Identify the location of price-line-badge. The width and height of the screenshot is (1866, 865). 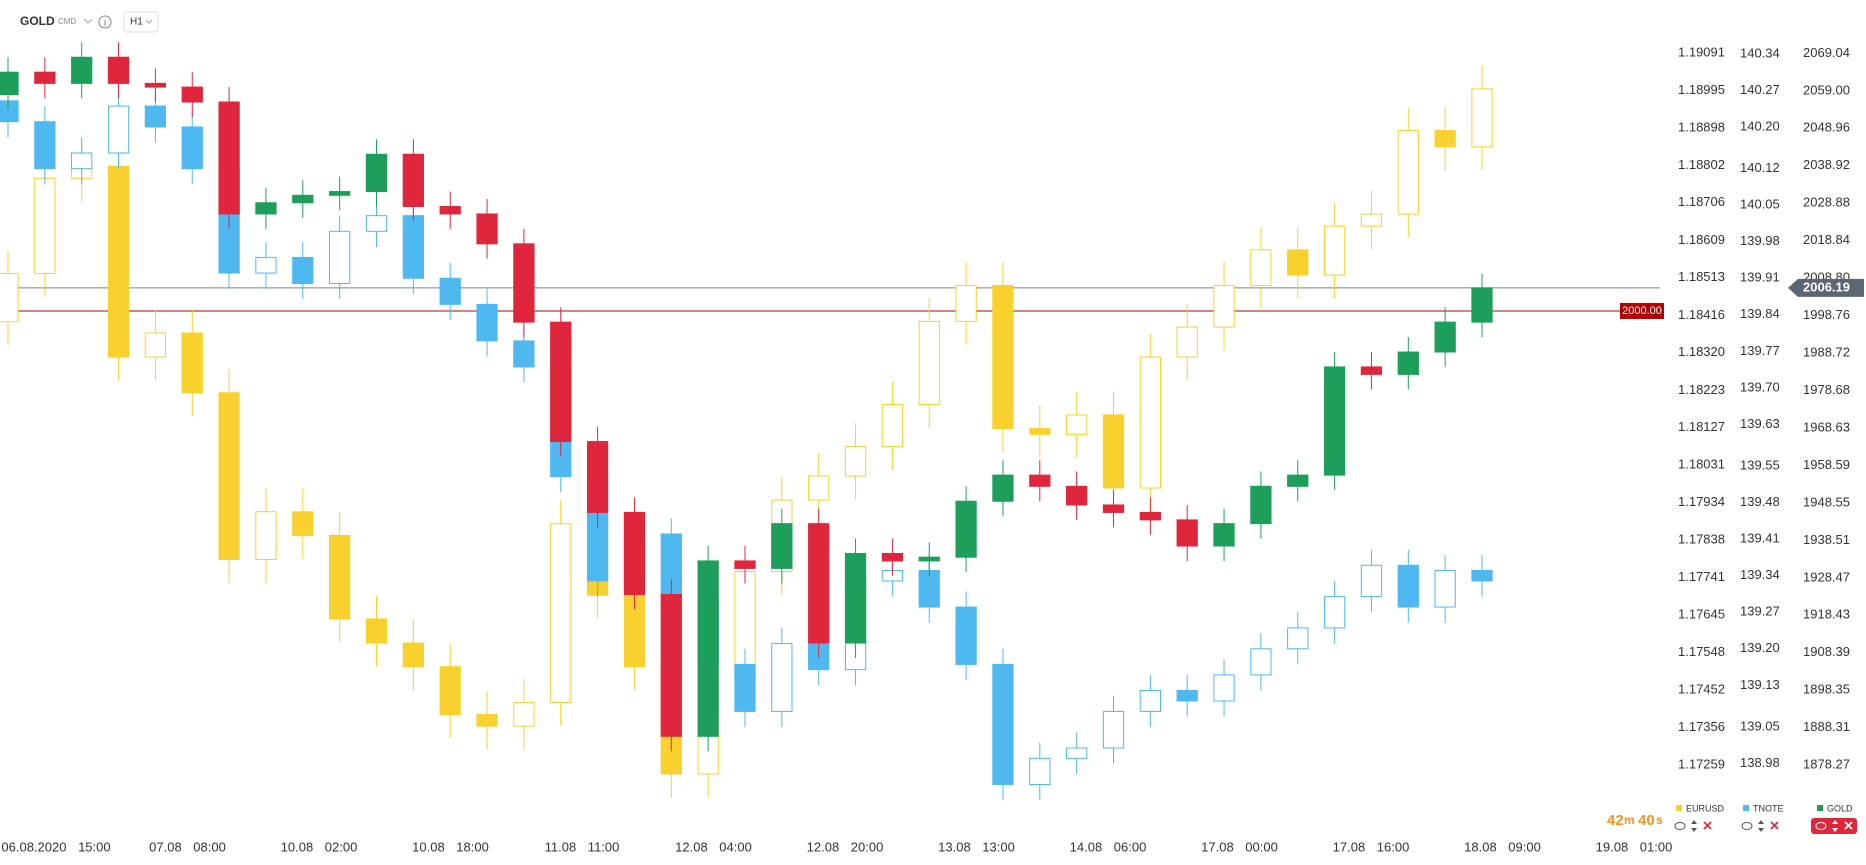
(1642, 310).